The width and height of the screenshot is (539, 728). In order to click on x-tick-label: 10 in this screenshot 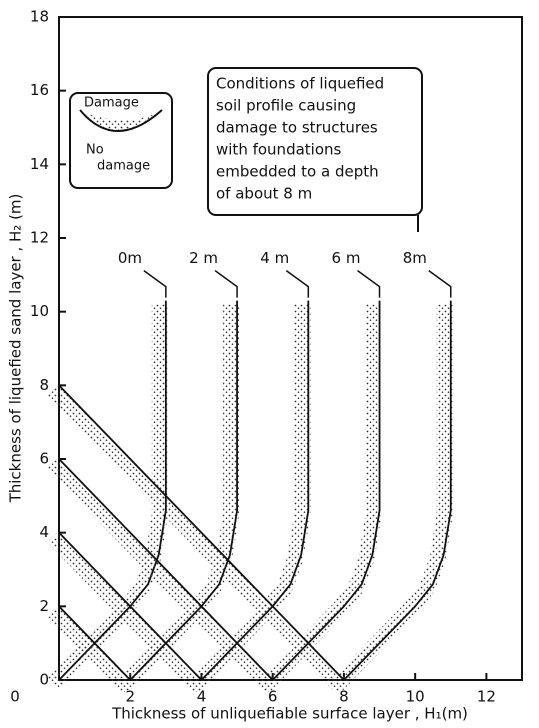, I will do `click(415, 697)`.